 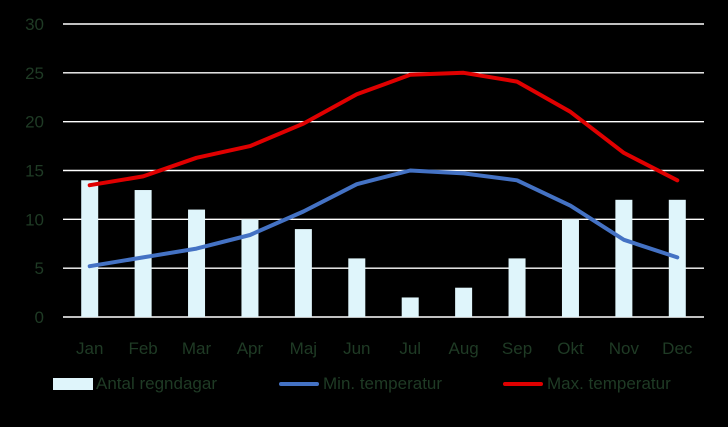 I want to click on x-tick-label: Mar, so click(x=197, y=348).